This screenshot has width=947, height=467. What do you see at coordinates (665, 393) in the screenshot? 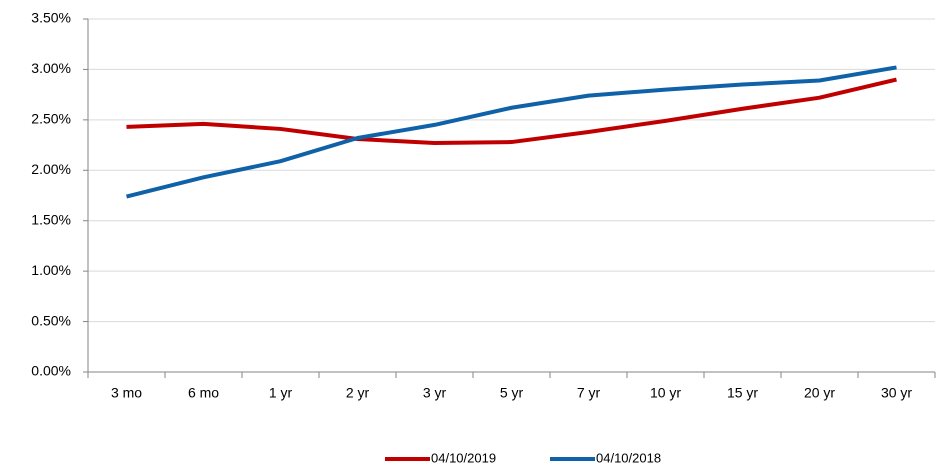
I see `x-tick-label: 10 yr` at bounding box center [665, 393].